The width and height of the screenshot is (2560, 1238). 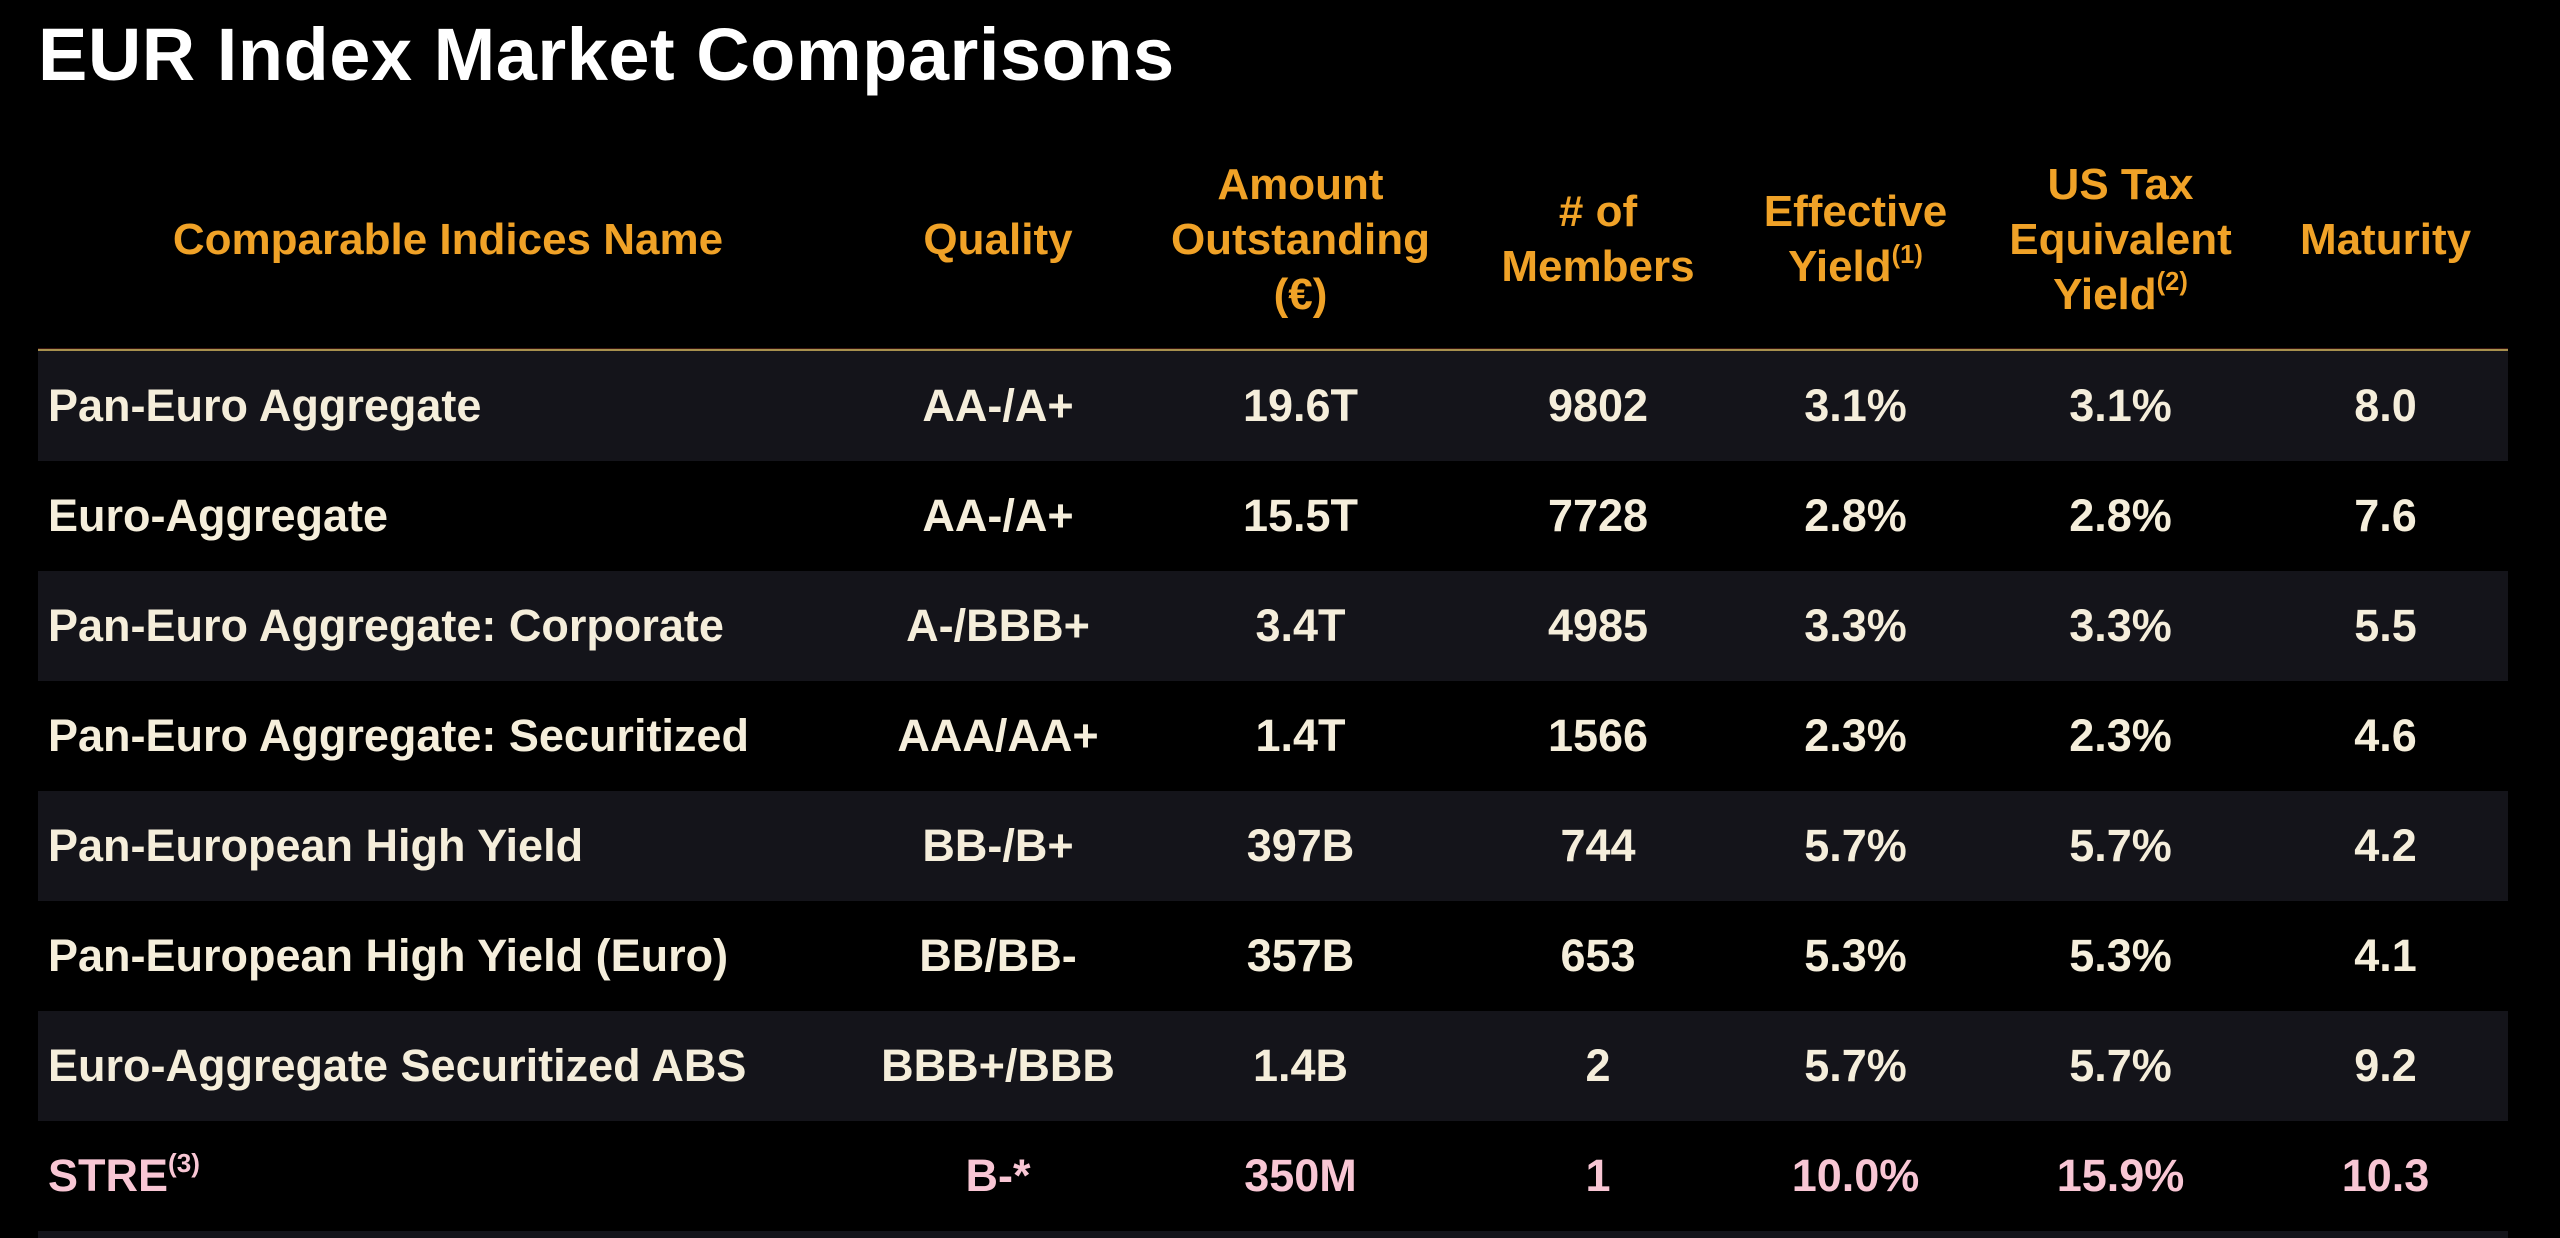 I want to click on us-tax-equivalent-yield-cell: 15.9%, so click(x=2120, y=1175).